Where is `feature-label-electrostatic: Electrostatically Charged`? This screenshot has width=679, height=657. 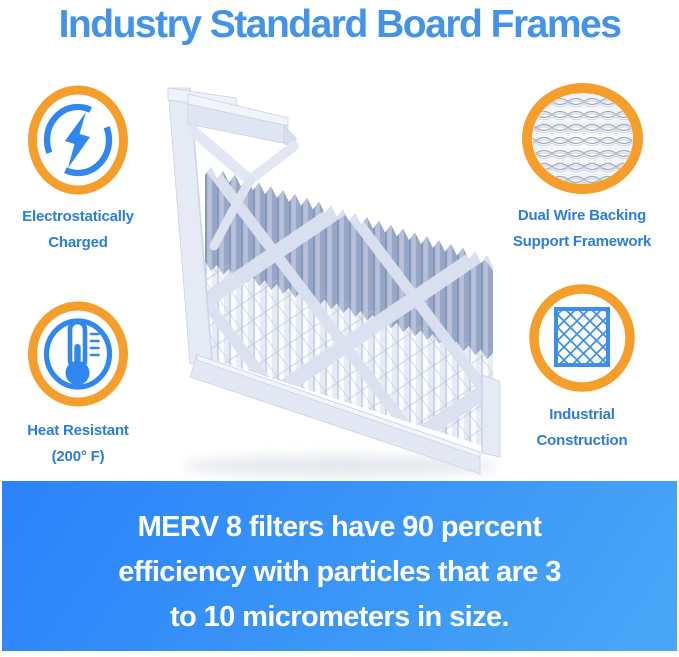
feature-label-electrostatic: Electrostatically Charged is located at coordinates (78, 229).